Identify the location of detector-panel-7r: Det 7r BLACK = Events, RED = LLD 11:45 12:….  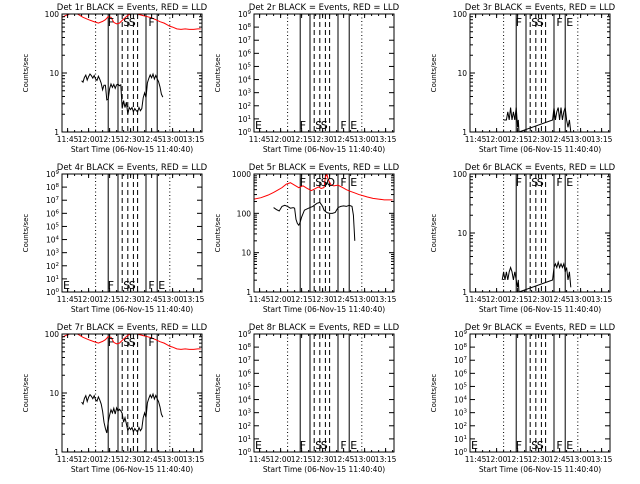
(115, 398).